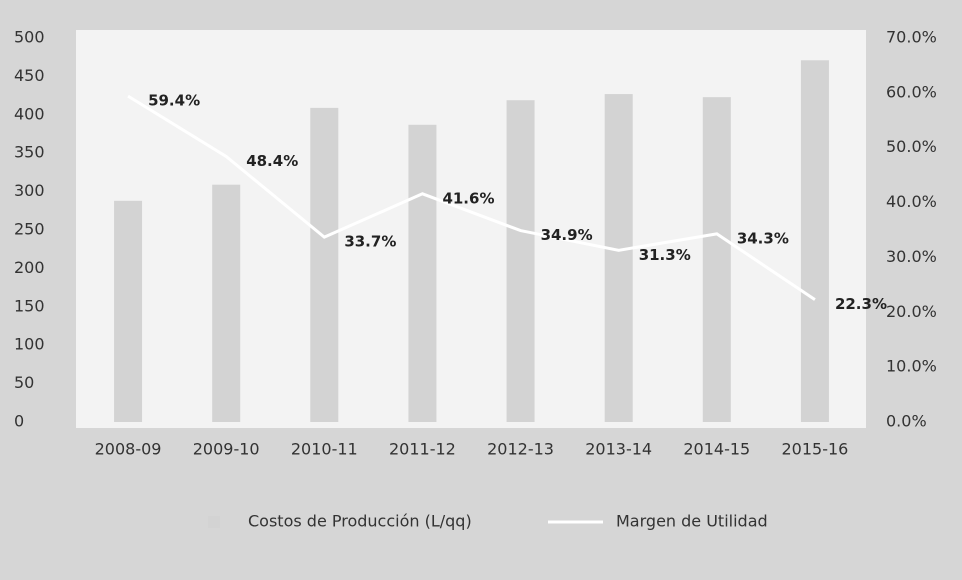  What do you see at coordinates (763, 238) in the screenshot?
I see `data-label: 34.3%` at bounding box center [763, 238].